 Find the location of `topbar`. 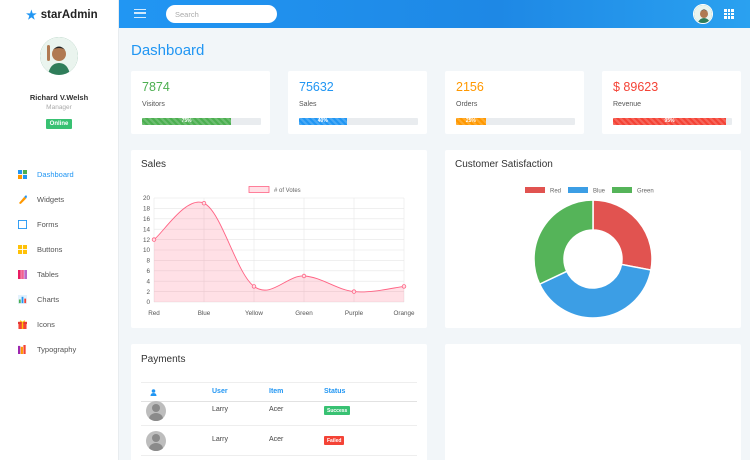

topbar is located at coordinates (434, 14).